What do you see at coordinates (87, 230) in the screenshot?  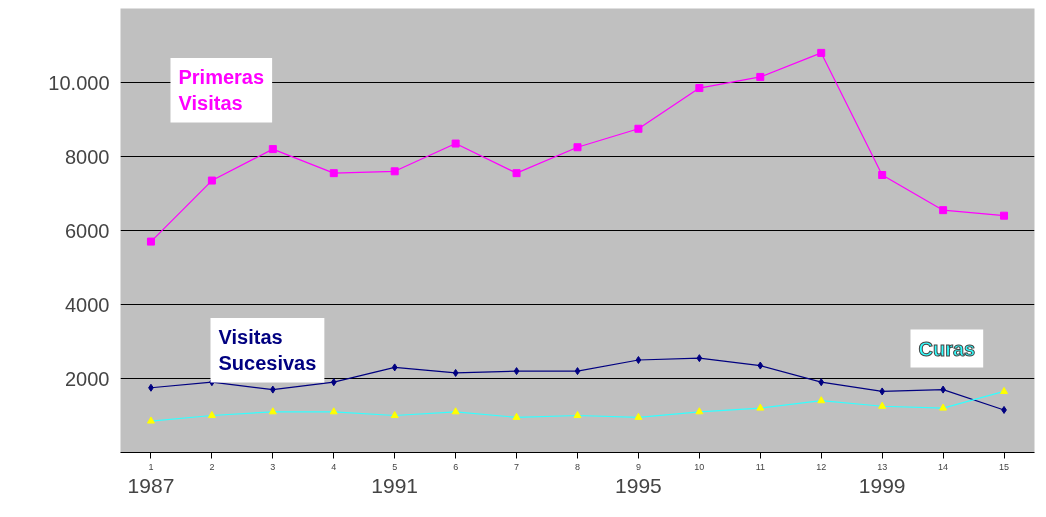 I see `y-tick-label: 6000` at bounding box center [87, 230].